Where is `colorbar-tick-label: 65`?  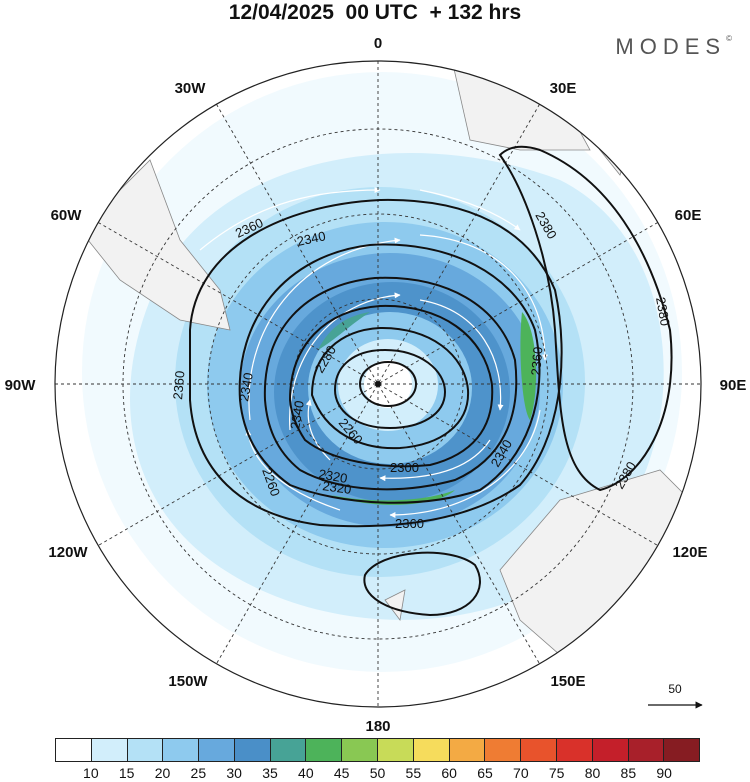 colorbar-tick-label: 65 is located at coordinates (485, 773).